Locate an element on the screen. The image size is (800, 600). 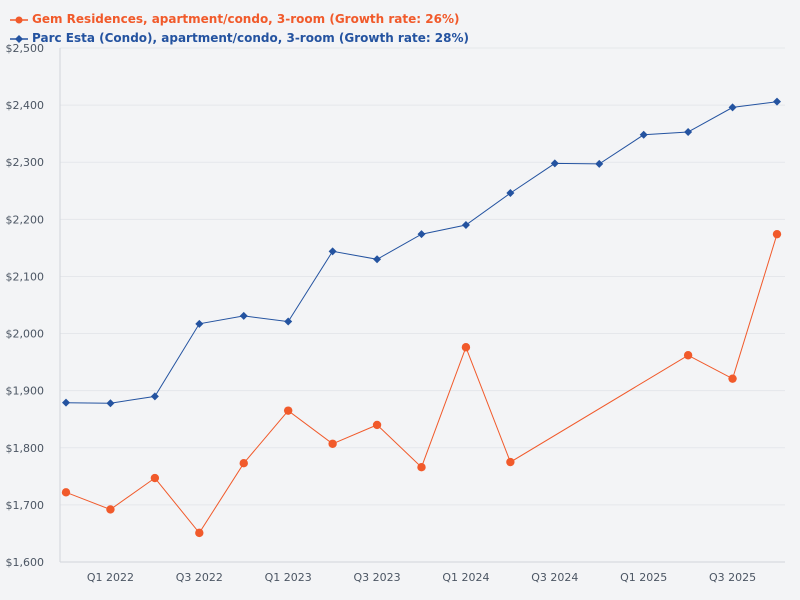
y-tick-label: $1,800 is located at coordinates (25, 448).